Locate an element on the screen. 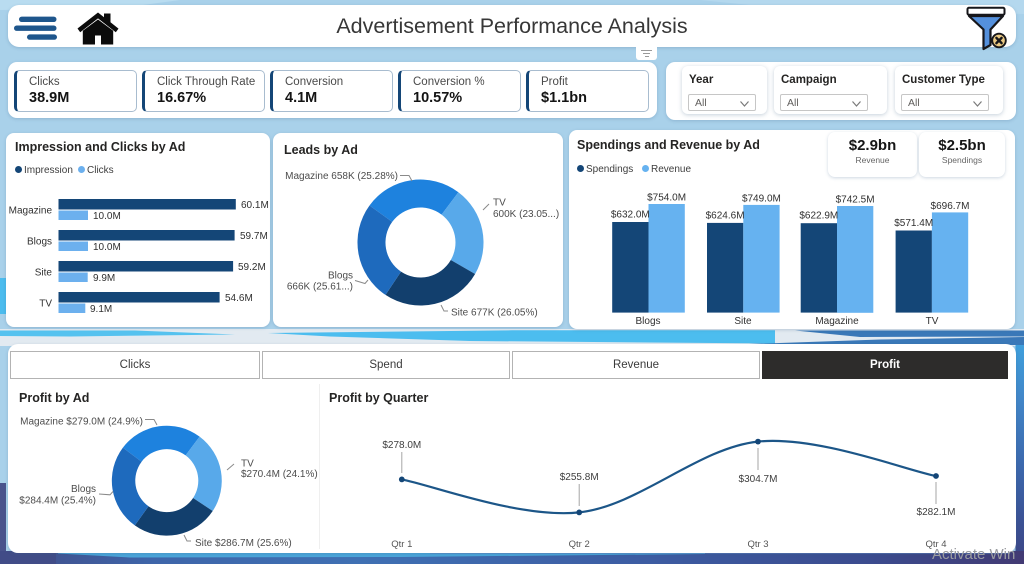  svg-text: $742.5M is located at coordinates (855, 200).